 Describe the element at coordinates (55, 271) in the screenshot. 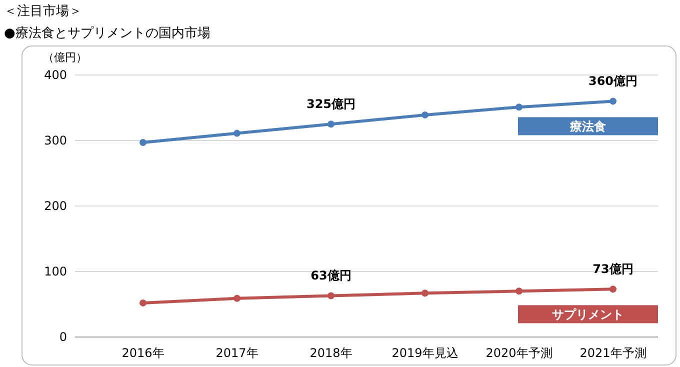

I see `y-tick-label: 100` at that location.